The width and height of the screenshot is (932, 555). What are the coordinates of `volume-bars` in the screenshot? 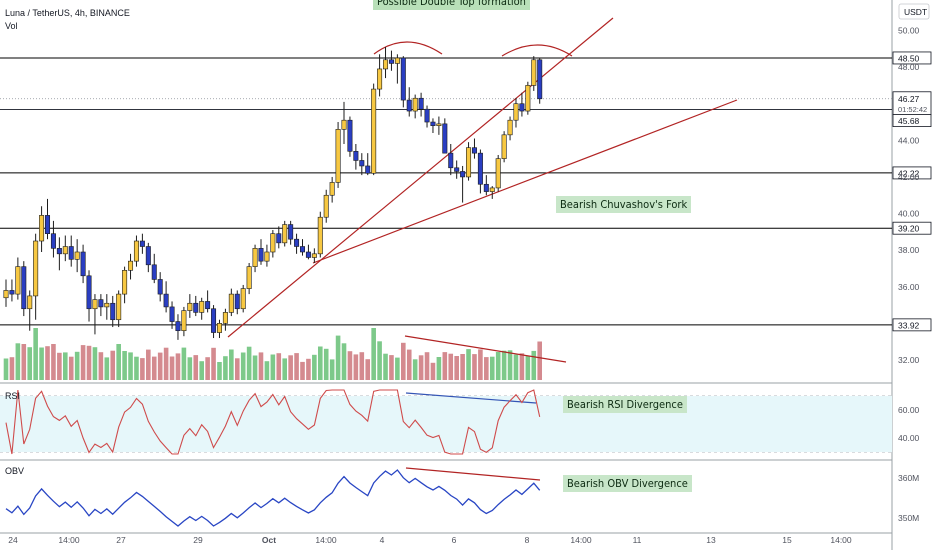 It's located at (272, 354).